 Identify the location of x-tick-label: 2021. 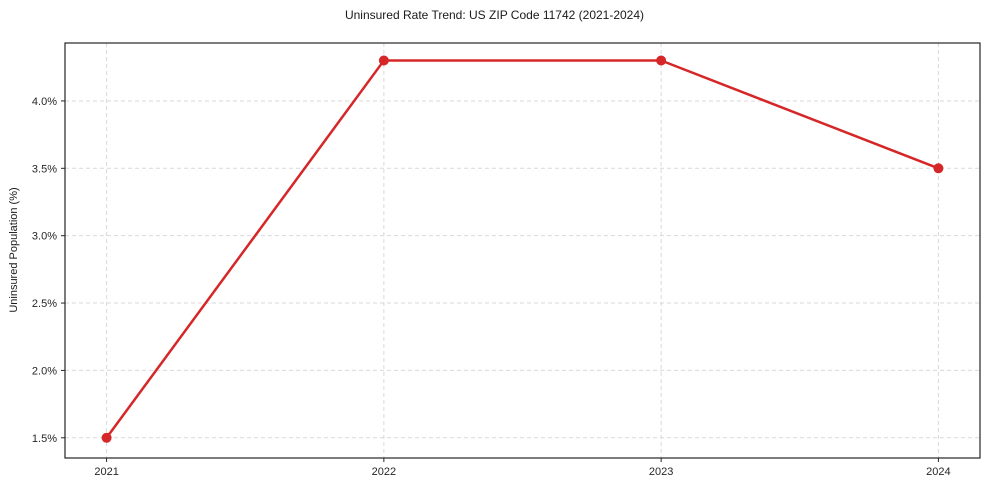
(106, 472).